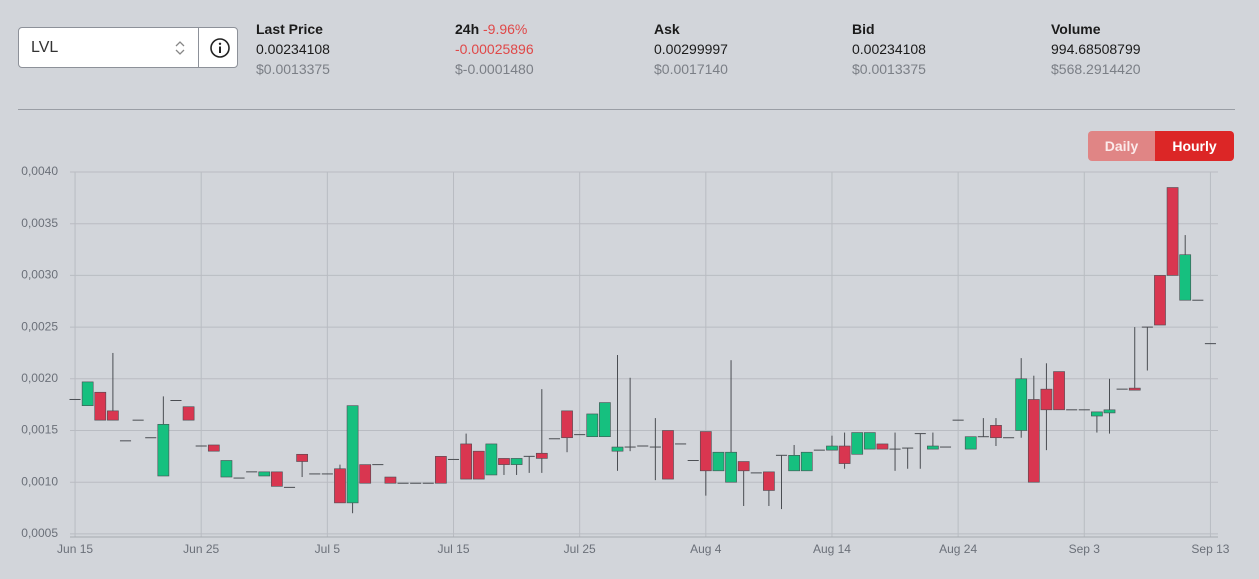 This screenshot has height=579, width=1259. What do you see at coordinates (39, 430) in the screenshot?
I see `y-tick-label: 0,0015` at bounding box center [39, 430].